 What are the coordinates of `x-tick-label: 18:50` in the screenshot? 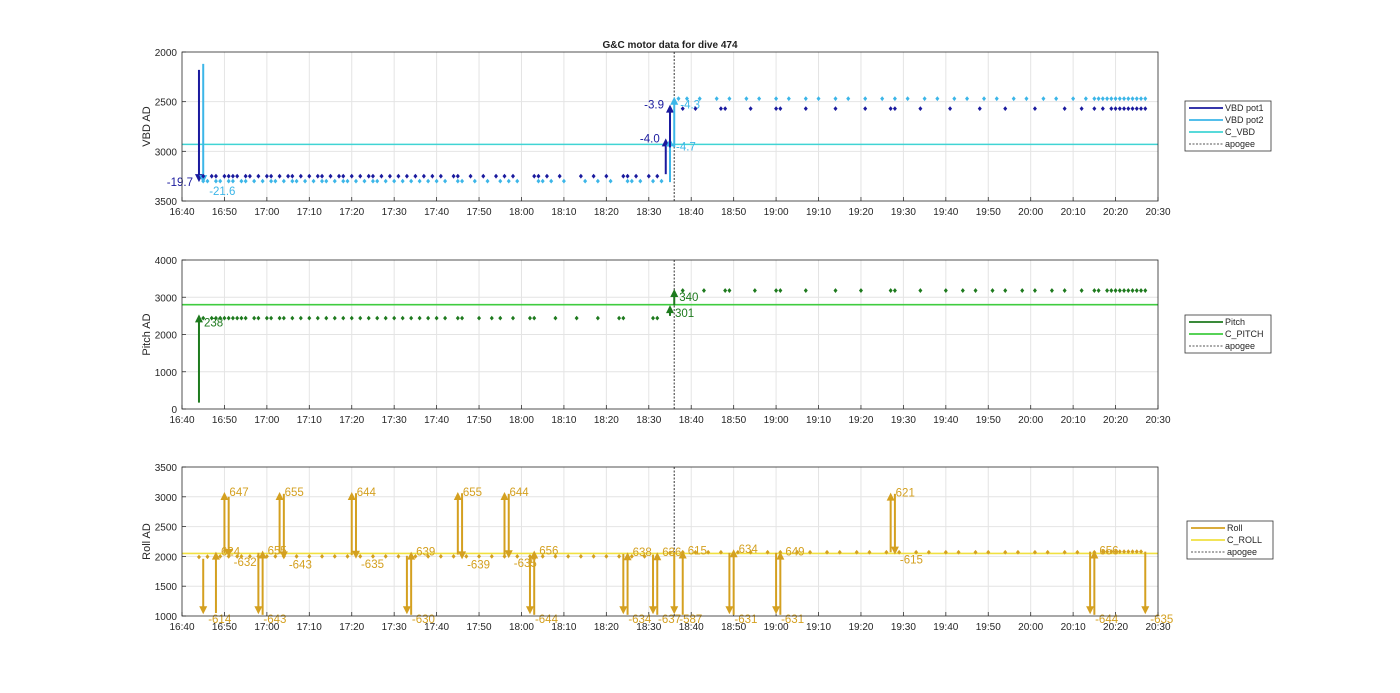 It's located at (733, 420).